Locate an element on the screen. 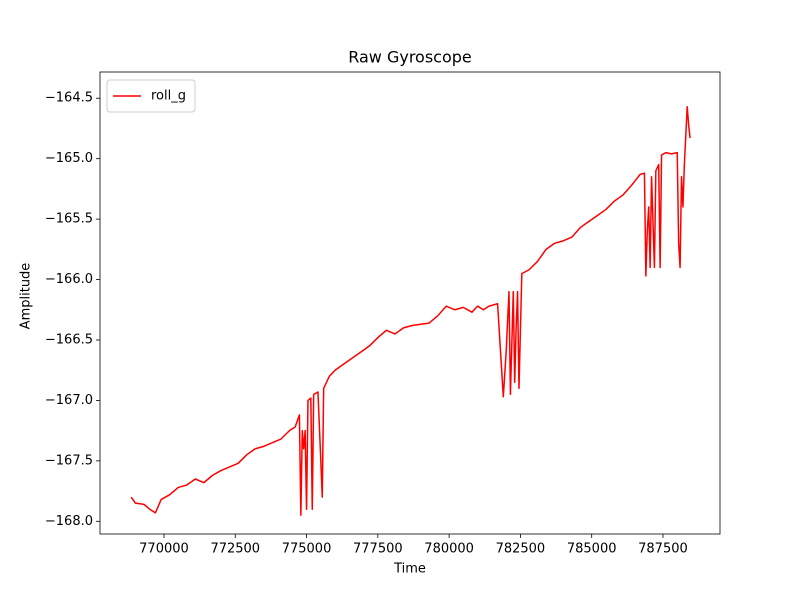  x-tick-label: 772500 is located at coordinates (235, 549).